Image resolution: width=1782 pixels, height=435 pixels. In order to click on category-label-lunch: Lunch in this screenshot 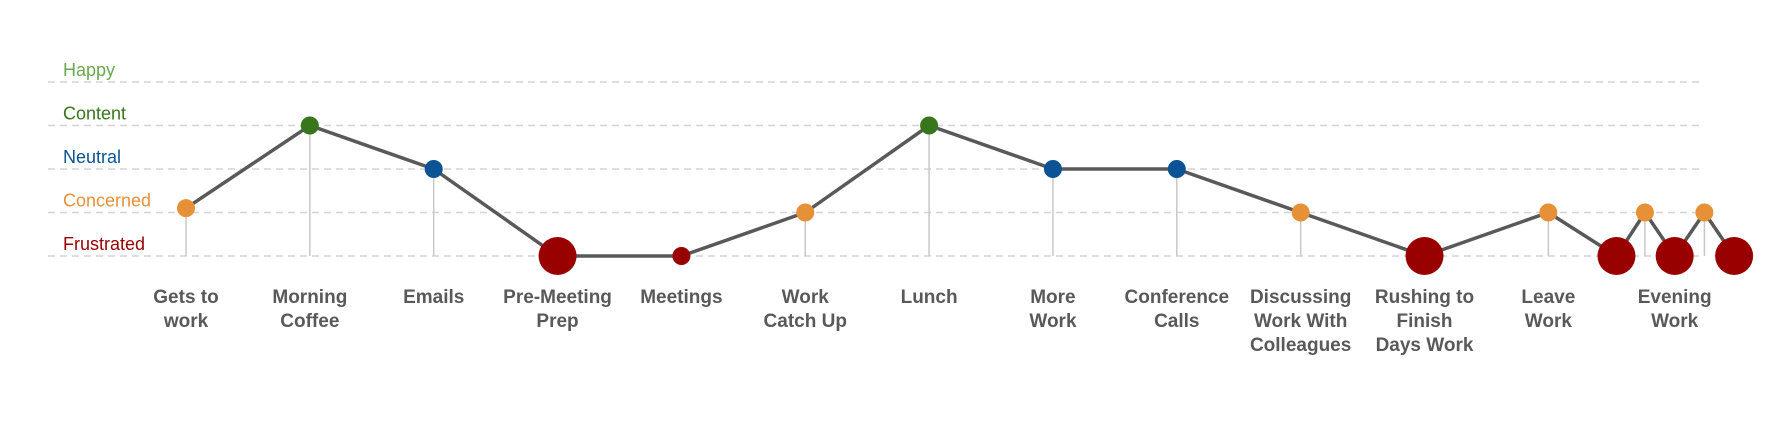, I will do `click(929, 297)`.